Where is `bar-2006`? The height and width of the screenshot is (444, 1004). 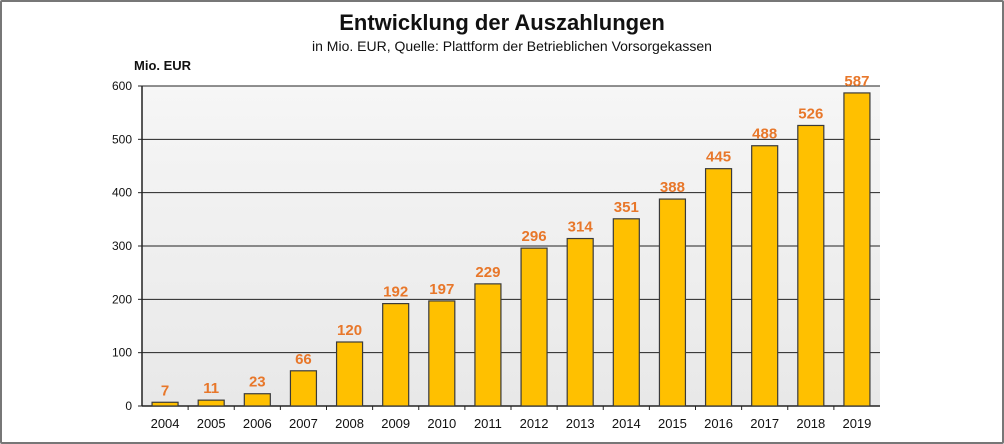
bar-2006 is located at coordinates (257, 400).